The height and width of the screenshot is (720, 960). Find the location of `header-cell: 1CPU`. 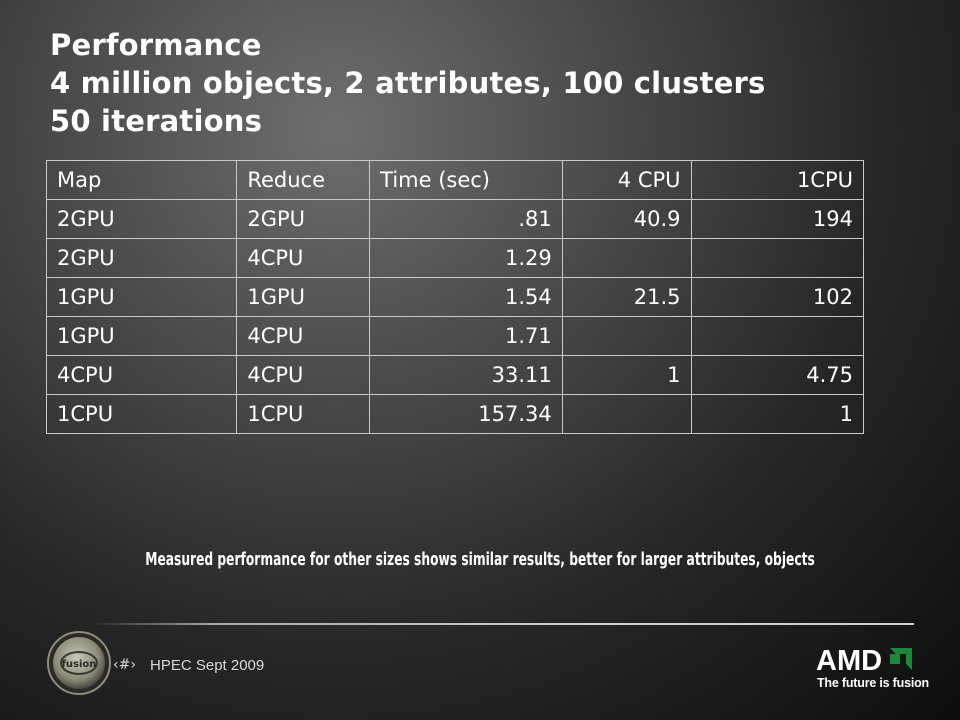

header-cell: 1CPU is located at coordinates (777, 180).